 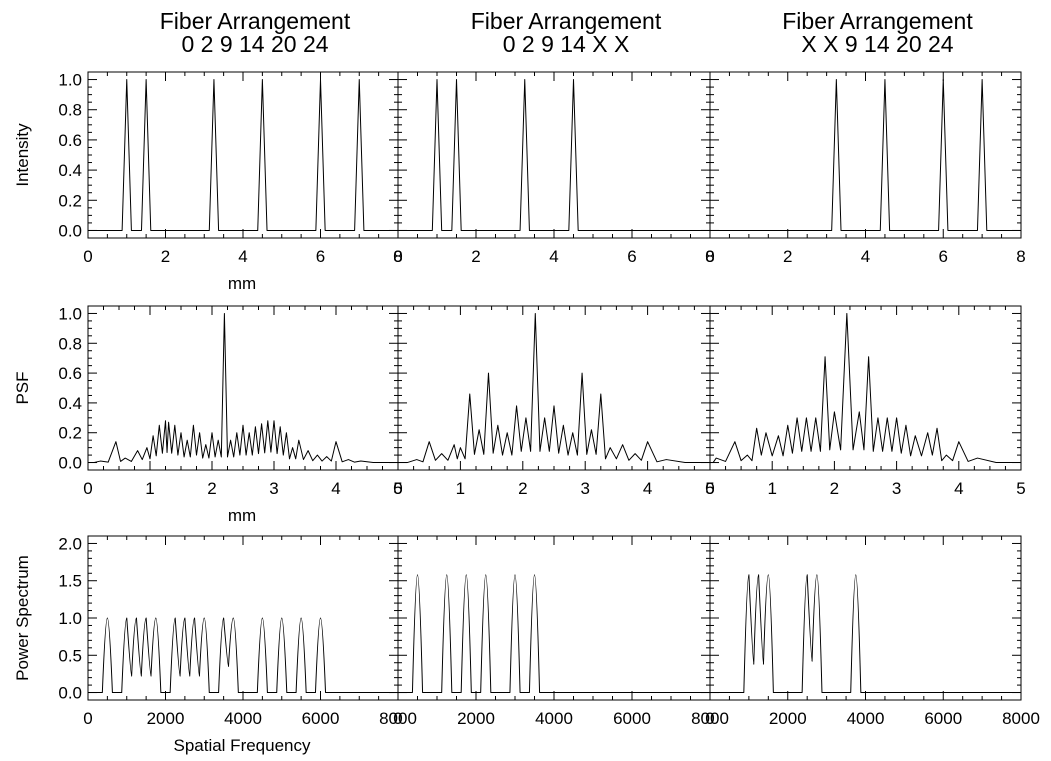 I want to click on panel-title-line-2: X X 9 14 20 24, so click(x=877, y=44).